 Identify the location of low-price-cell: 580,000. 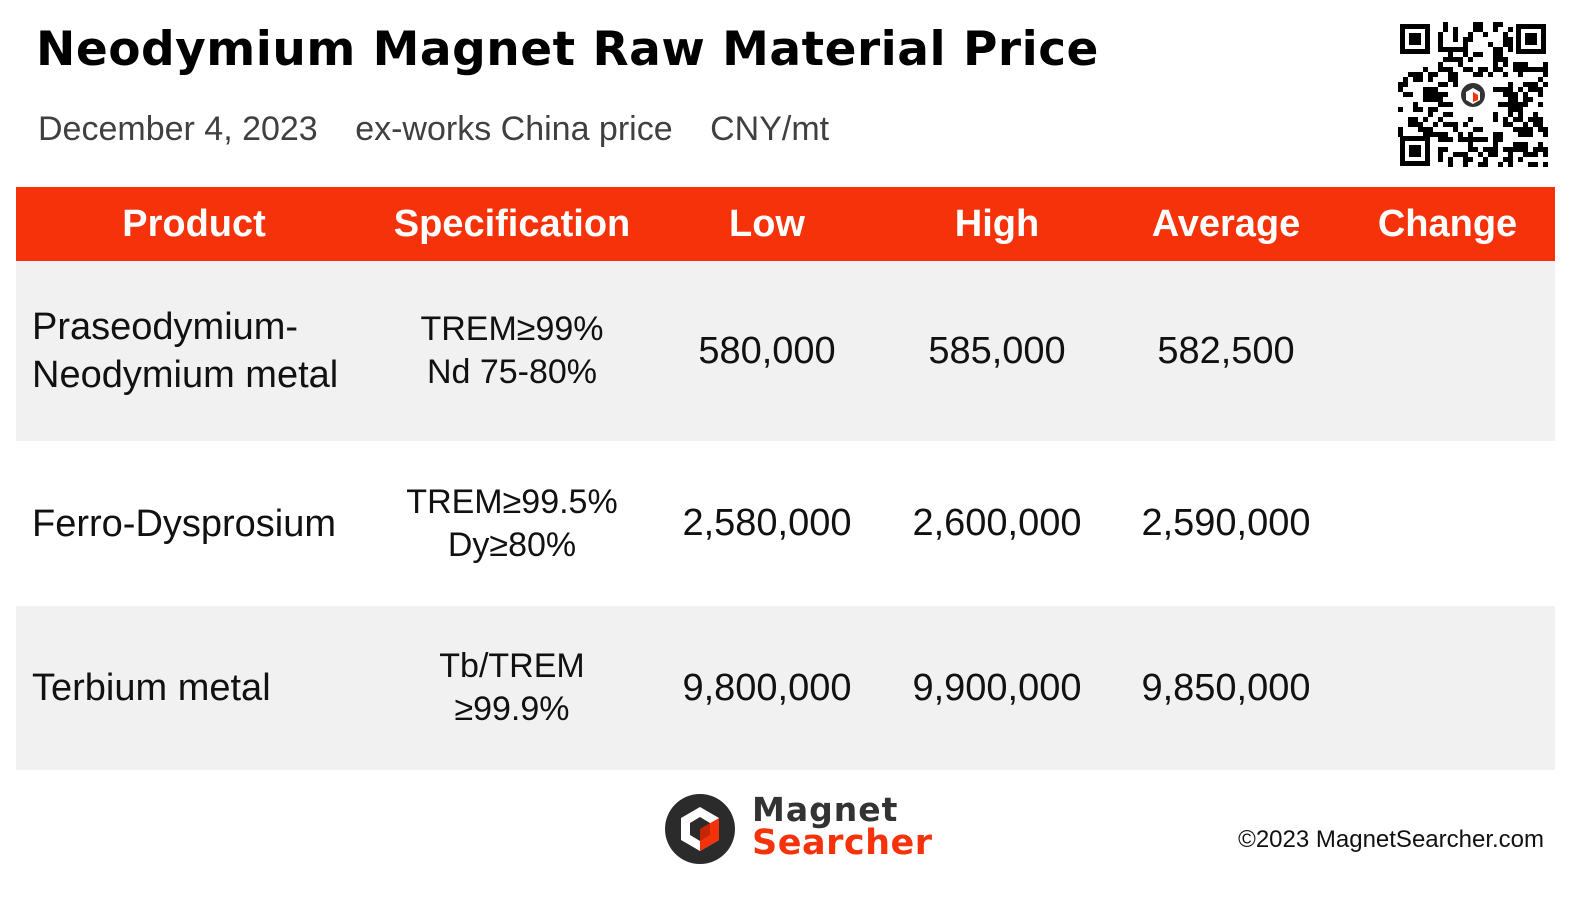
(767, 351).